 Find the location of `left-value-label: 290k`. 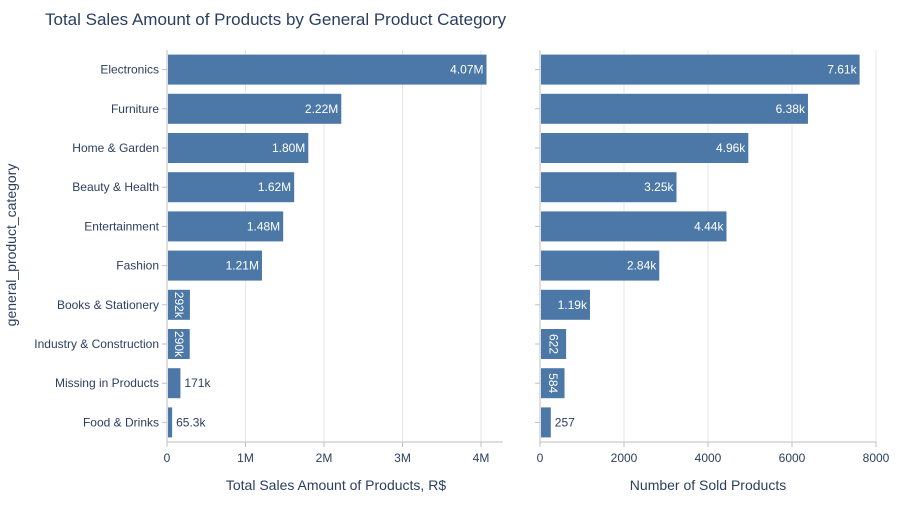

left-value-label: 290k is located at coordinates (179, 344).